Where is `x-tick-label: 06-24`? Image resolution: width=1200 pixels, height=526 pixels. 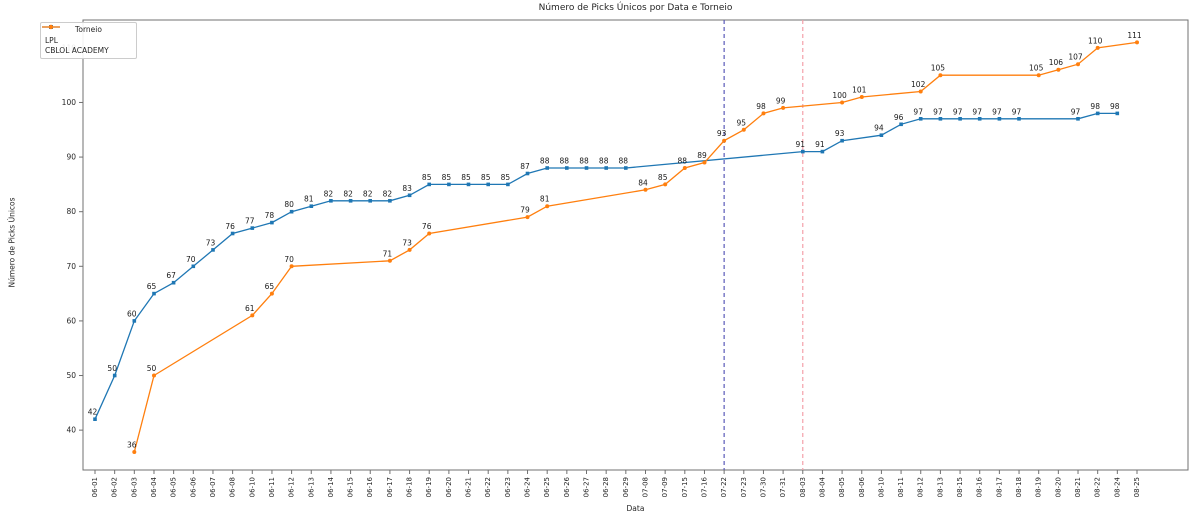 x-tick-label: 06-24 is located at coordinates (528, 486).